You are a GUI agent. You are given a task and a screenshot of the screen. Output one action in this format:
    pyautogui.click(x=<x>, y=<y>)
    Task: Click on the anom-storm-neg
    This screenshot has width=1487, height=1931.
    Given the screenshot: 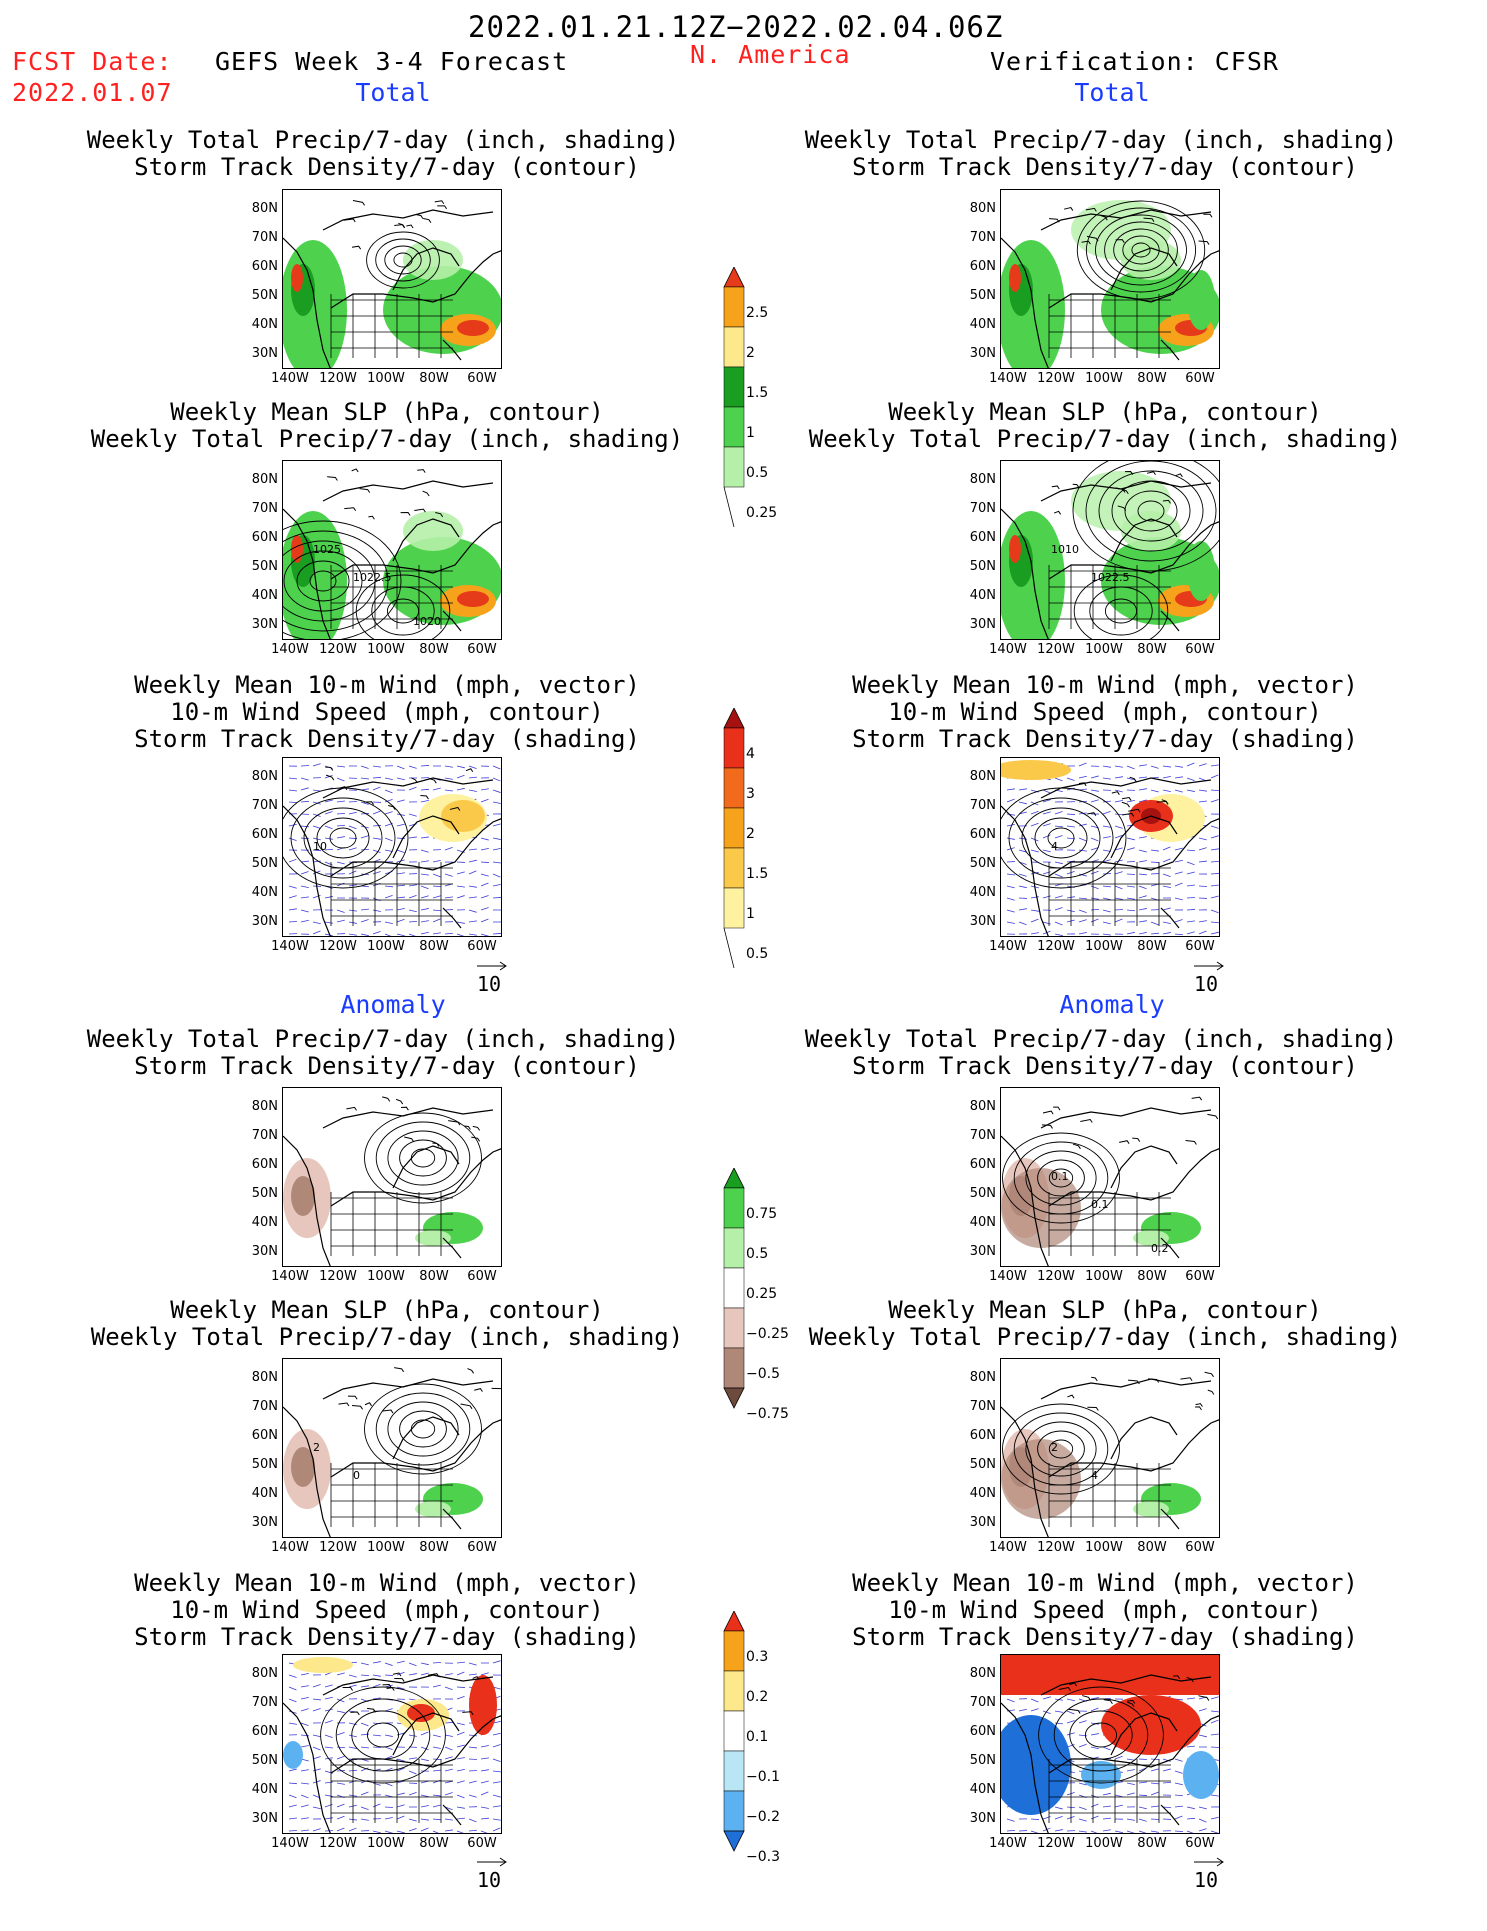 What is the action you would take?
    pyautogui.click(x=293, y=1755)
    